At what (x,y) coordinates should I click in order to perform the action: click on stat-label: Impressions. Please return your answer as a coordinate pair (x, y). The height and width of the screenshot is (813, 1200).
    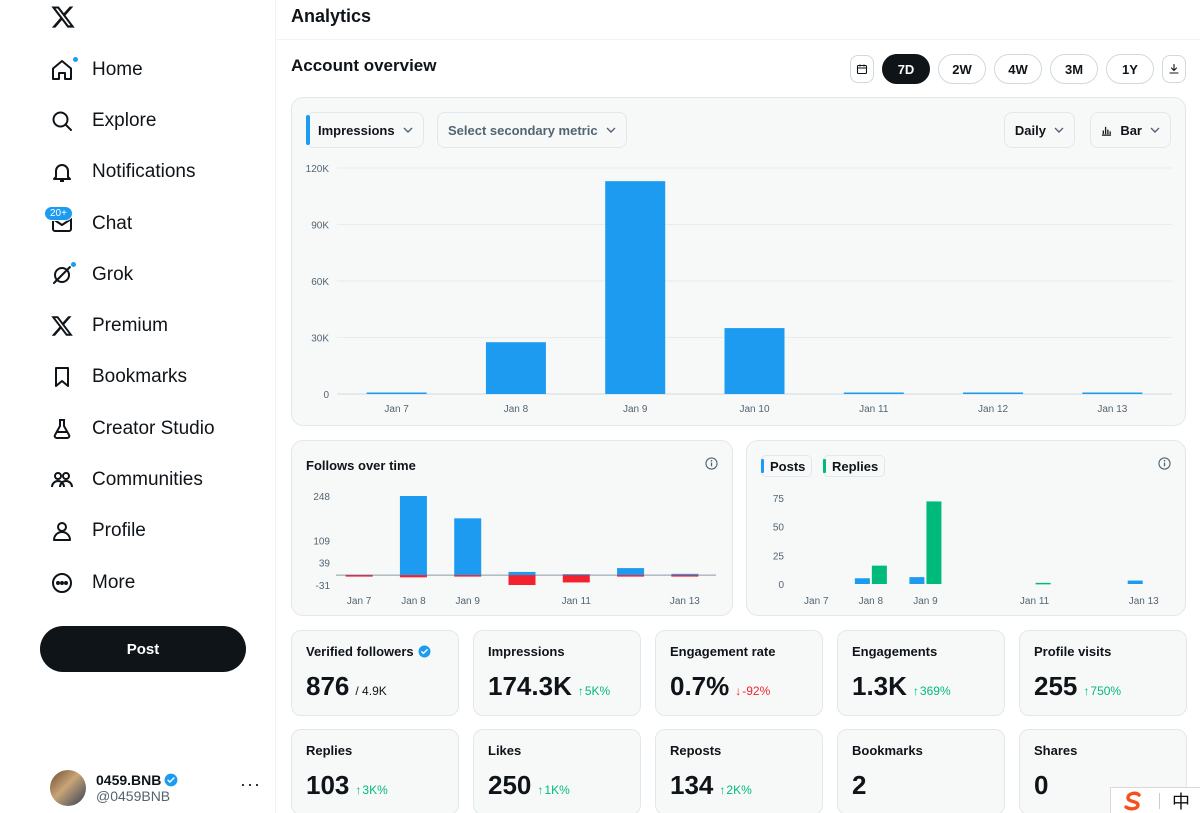
    Looking at the image, I should click on (526, 651).